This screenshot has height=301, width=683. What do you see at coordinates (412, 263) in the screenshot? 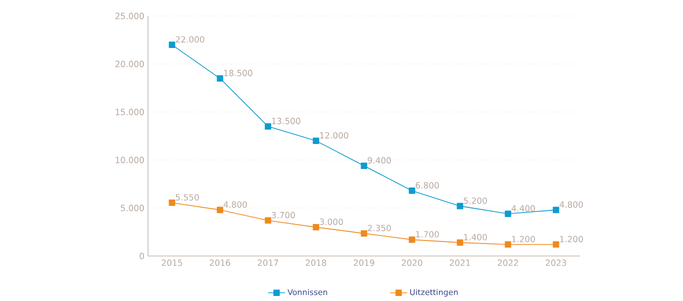
I see `x-tick-label: 2020` at bounding box center [412, 263].